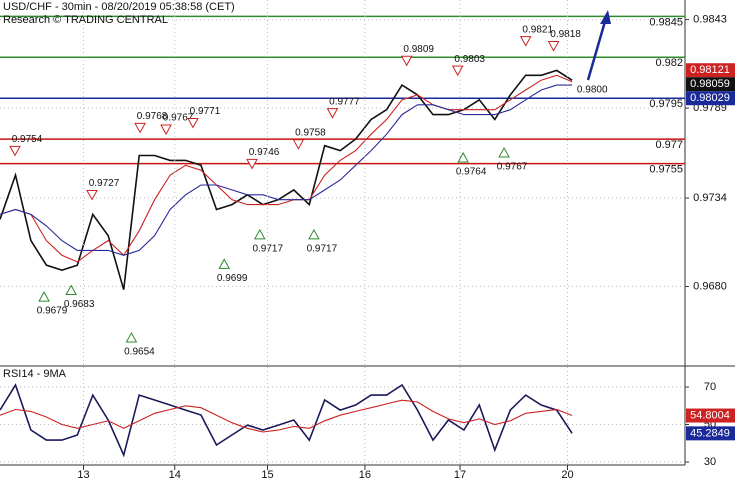 This screenshot has height=480, width=735. What do you see at coordinates (605, 17) in the screenshot?
I see `forecast-arrow-head` at bounding box center [605, 17].